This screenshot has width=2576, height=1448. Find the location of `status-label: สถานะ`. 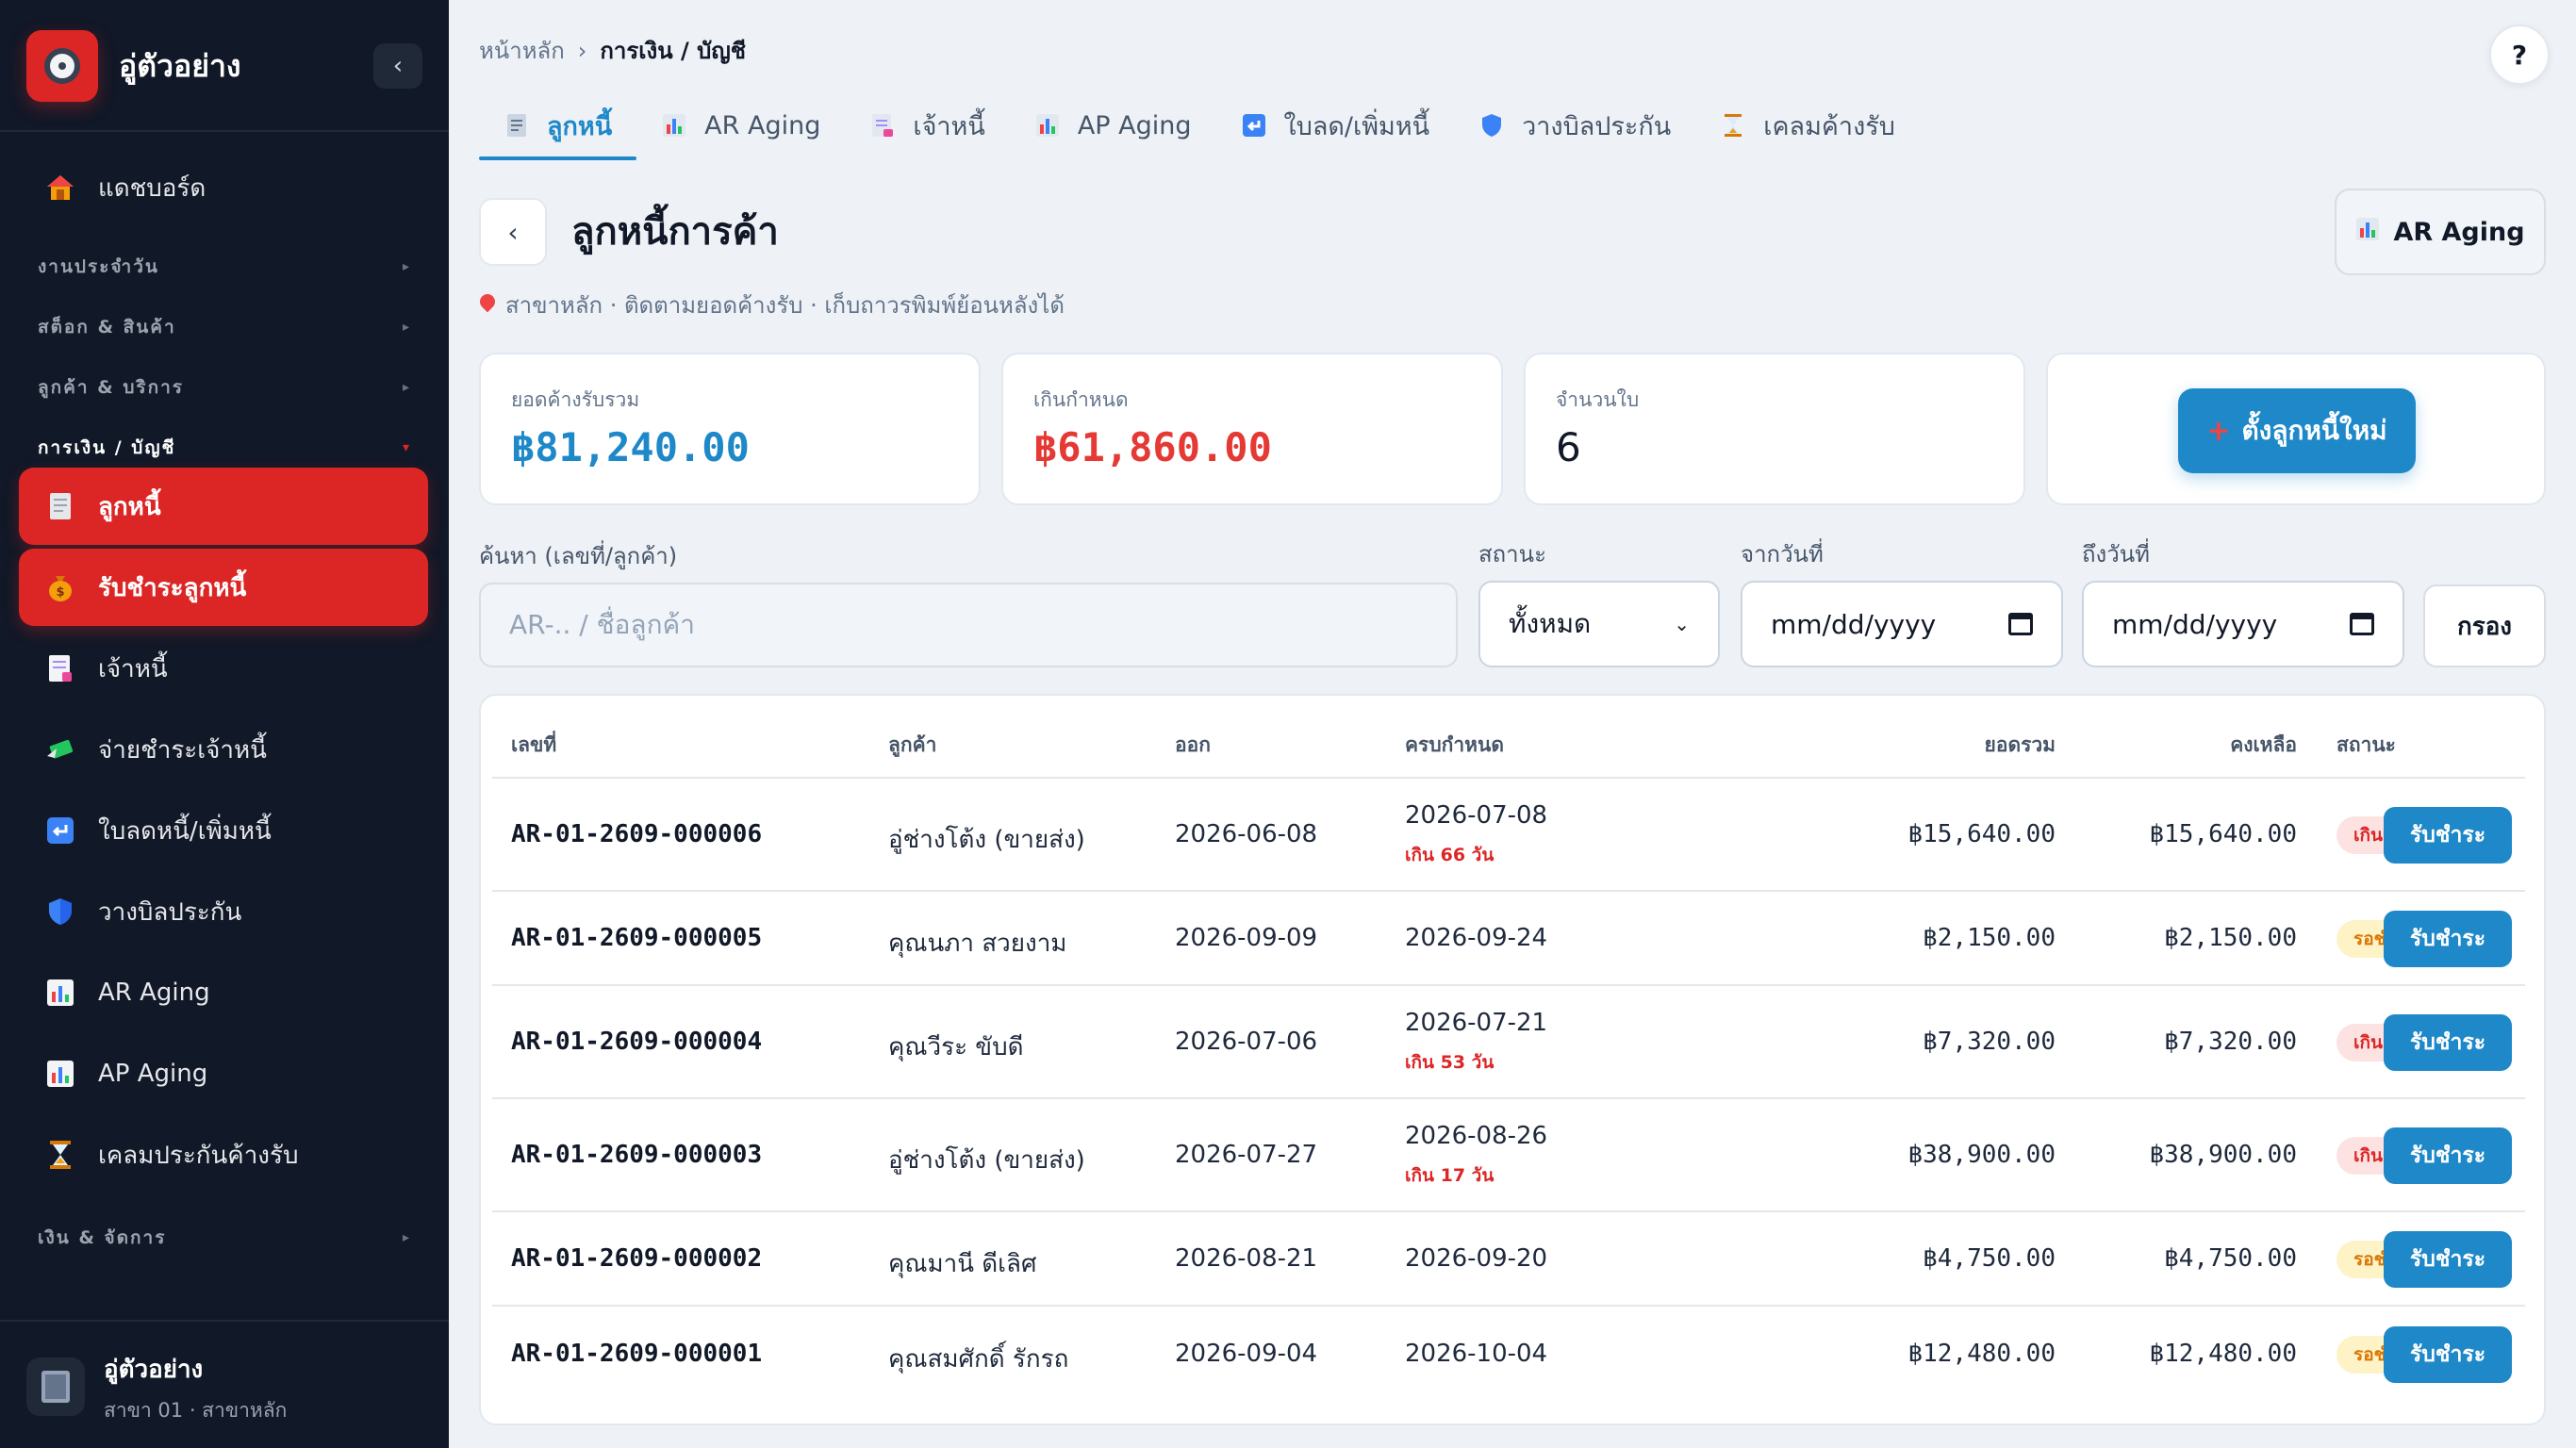

status-label: สถานะ is located at coordinates (1512, 554).